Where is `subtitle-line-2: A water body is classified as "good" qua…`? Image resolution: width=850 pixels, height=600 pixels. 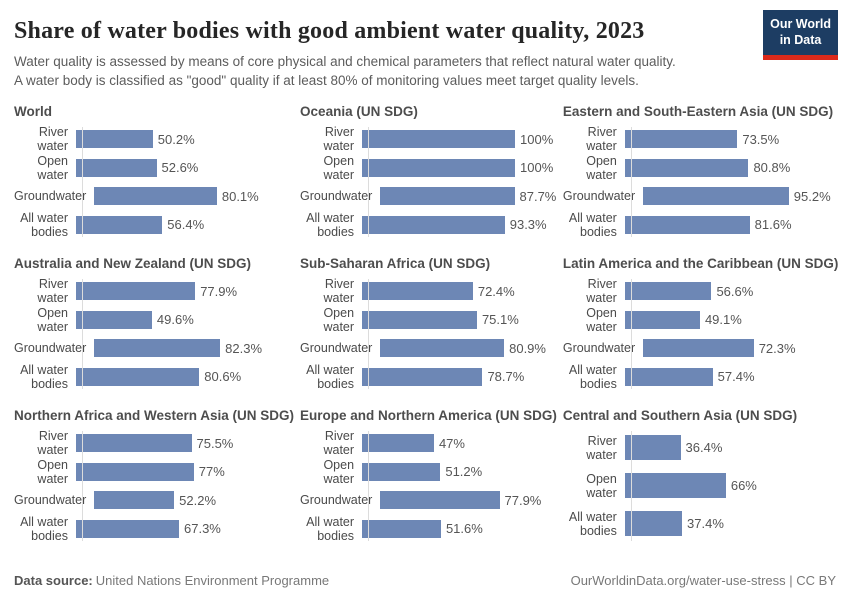 subtitle-line-2: A water body is classified as "good" qua… is located at coordinates (326, 80).